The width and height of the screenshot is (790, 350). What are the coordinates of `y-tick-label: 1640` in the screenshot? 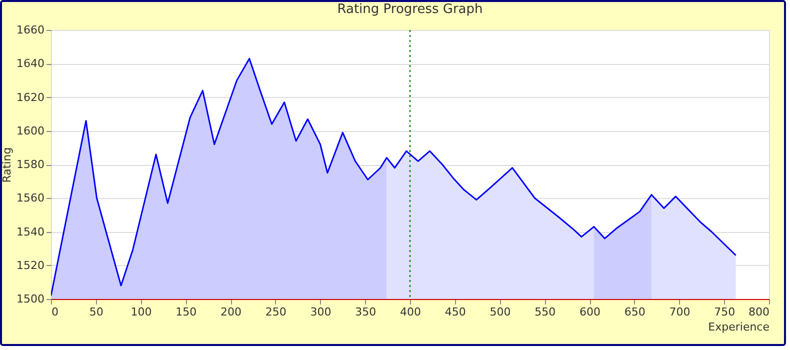 It's located at (30, 63).